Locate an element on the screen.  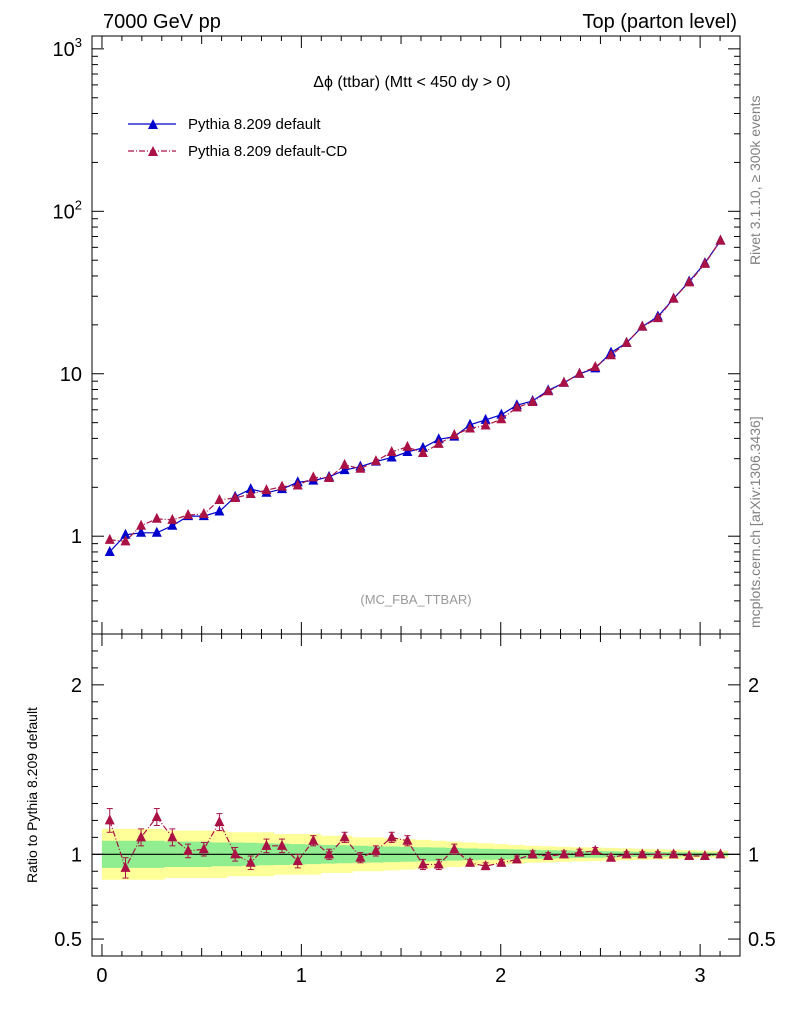
ratio-series is located at coordinates (415, 843).